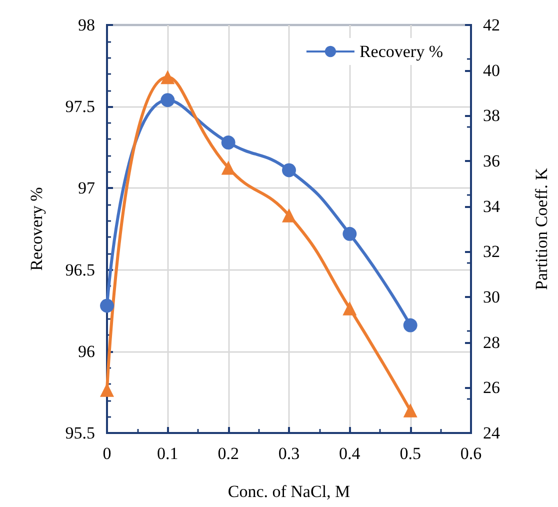 This screenshot has height=507, width=558. I want to click on y-tick-label: 97.5, so click(80, 106).